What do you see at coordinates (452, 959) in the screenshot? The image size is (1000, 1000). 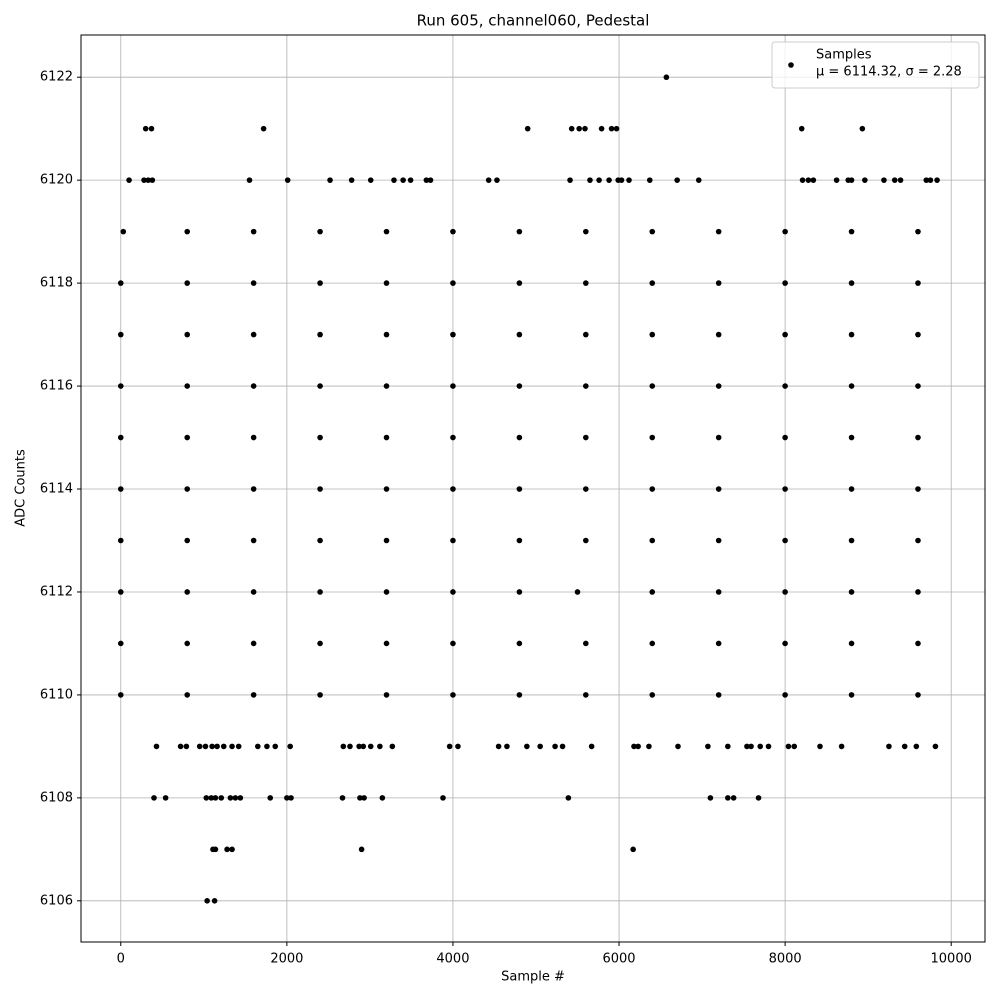 I see `x-tick-label: 4000` at bounding box center [452, 959].